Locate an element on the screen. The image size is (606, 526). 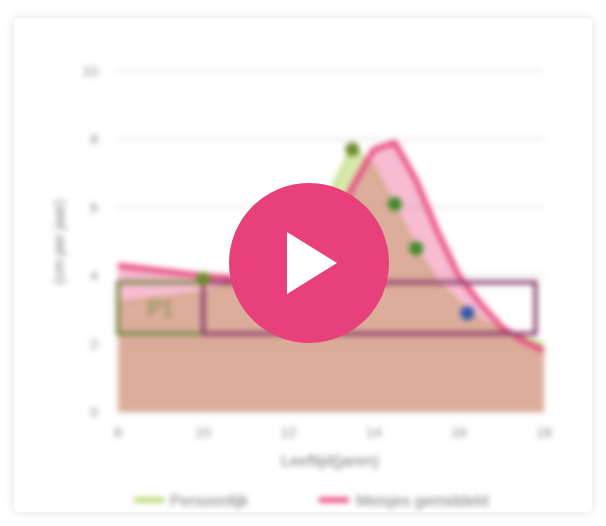
y-tick-label-4: 8 is located at coordinates (94, 139).